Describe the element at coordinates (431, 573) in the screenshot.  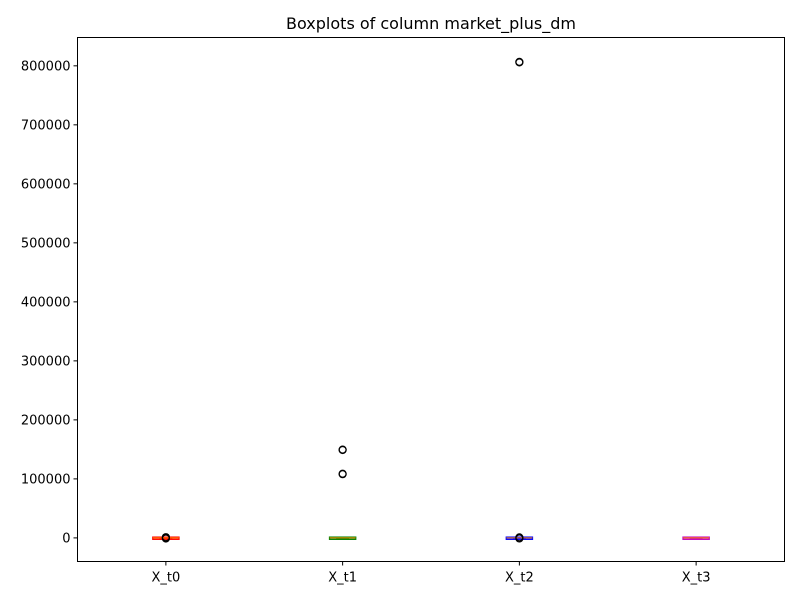
I see `x-axis: X_t0 X_t1 X_t2 X_t3` at that location.